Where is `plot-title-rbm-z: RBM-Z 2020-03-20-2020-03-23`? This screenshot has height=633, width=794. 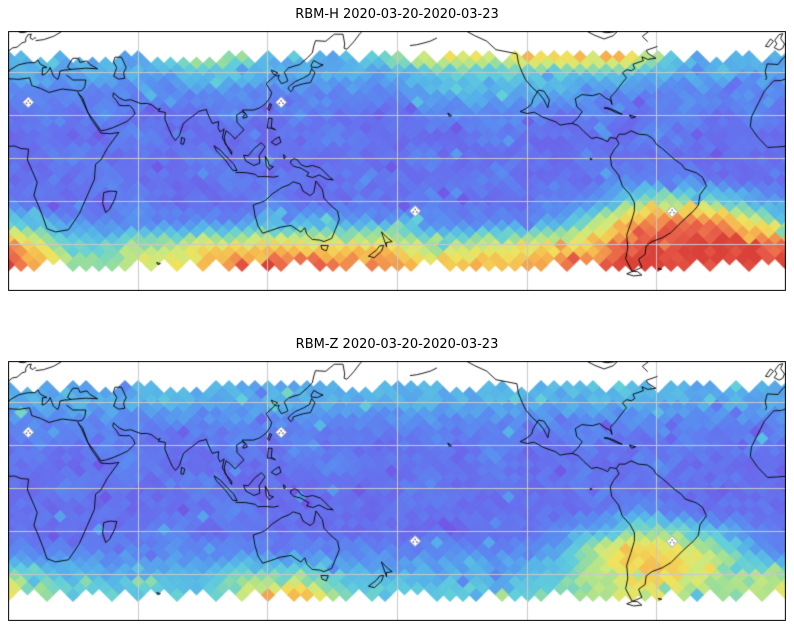
plot-title-rbm-z: RBM-Z 2020-03-20-2020-03-23 is located at coordinates (397, 344).